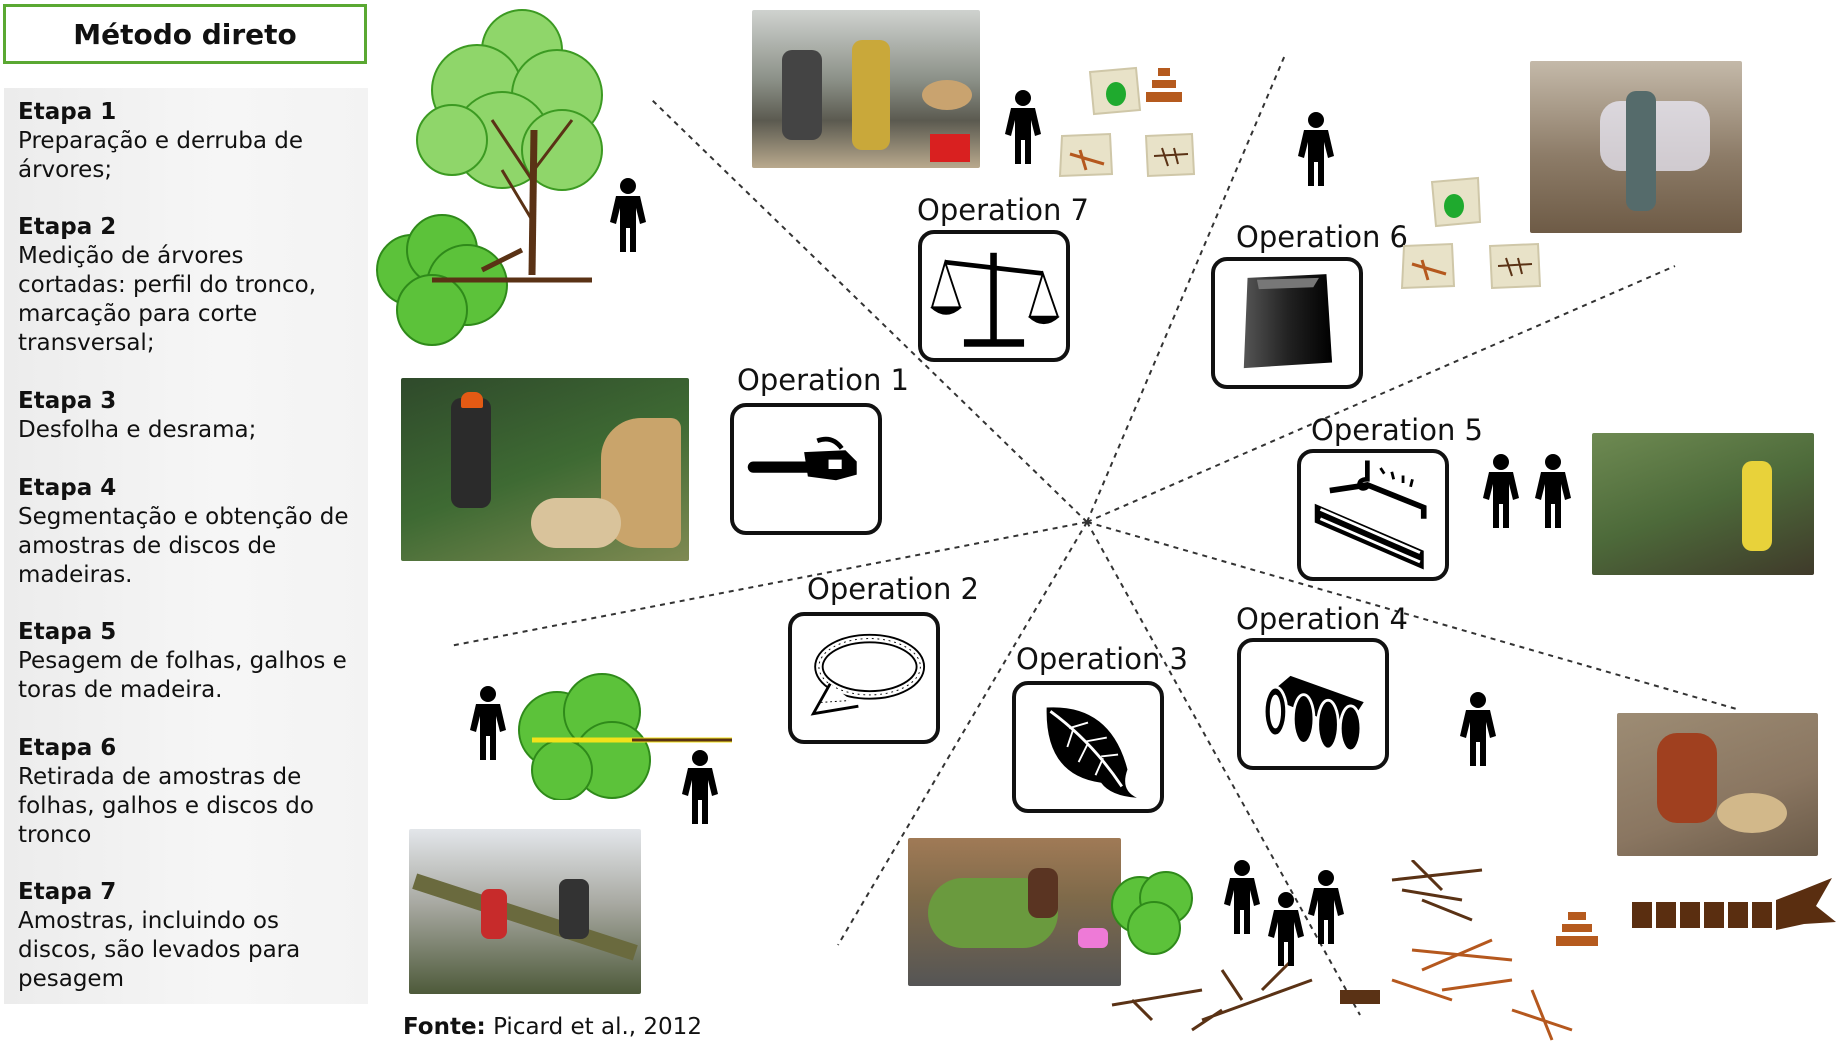 The width and height of the screenshot is (1848, 1048). What do you see at coordinates (1577, 929) in the screenshot?
I see `disc-stack` at bounding box center [1577, 929].